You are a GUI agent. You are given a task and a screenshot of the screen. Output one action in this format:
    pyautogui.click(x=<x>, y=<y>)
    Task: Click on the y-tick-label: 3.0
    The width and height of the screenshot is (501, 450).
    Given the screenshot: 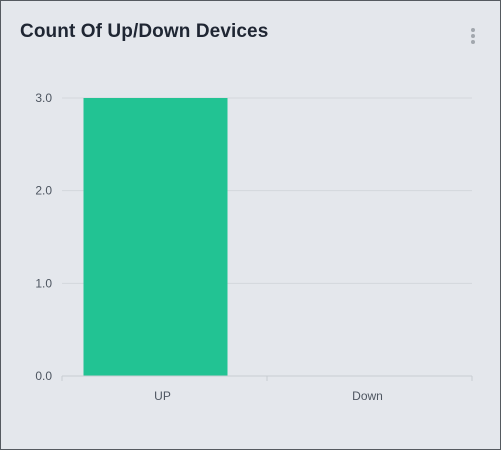 What is the action you would take?
    pyautogui.click(x=43, y=98)
    